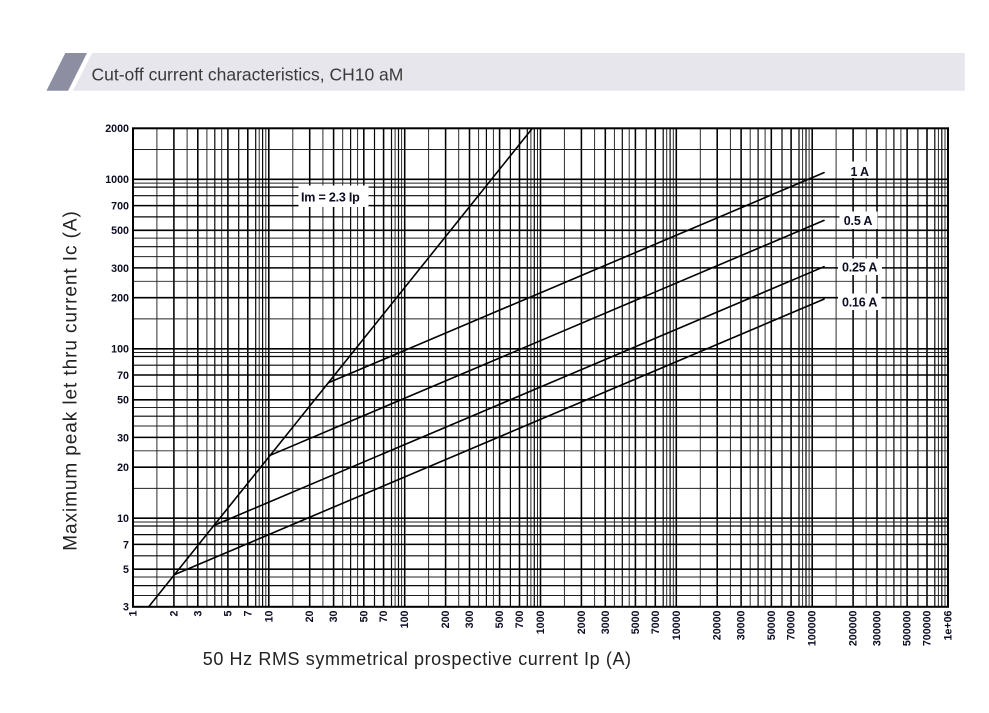  What do you see at coordinates (792, 625) in the screenshot?
I see `svg-text: 70000` at bounding box center [792, 625].